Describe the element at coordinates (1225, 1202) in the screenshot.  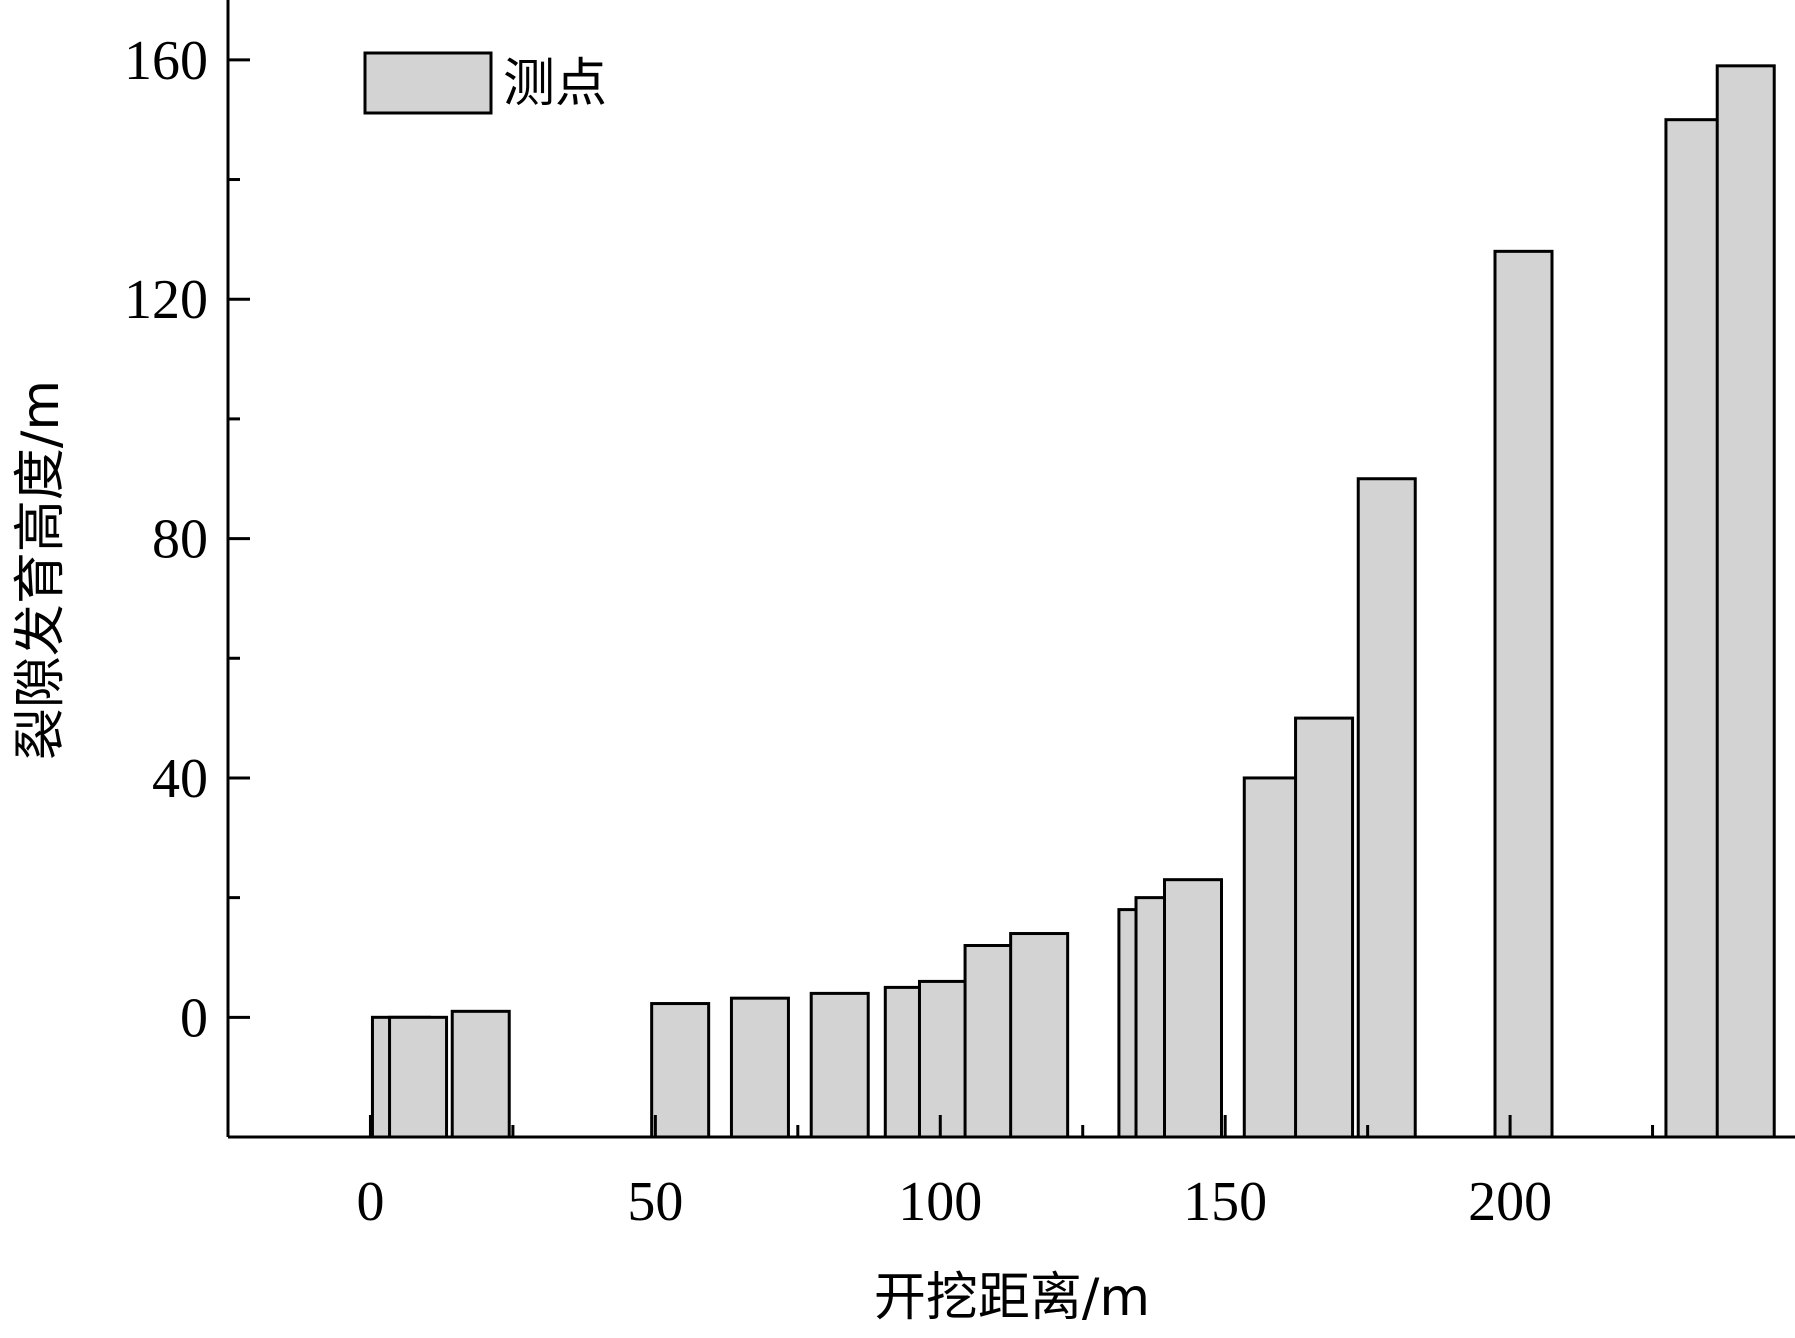
I see `x-tick-label-3: 150` at that location.